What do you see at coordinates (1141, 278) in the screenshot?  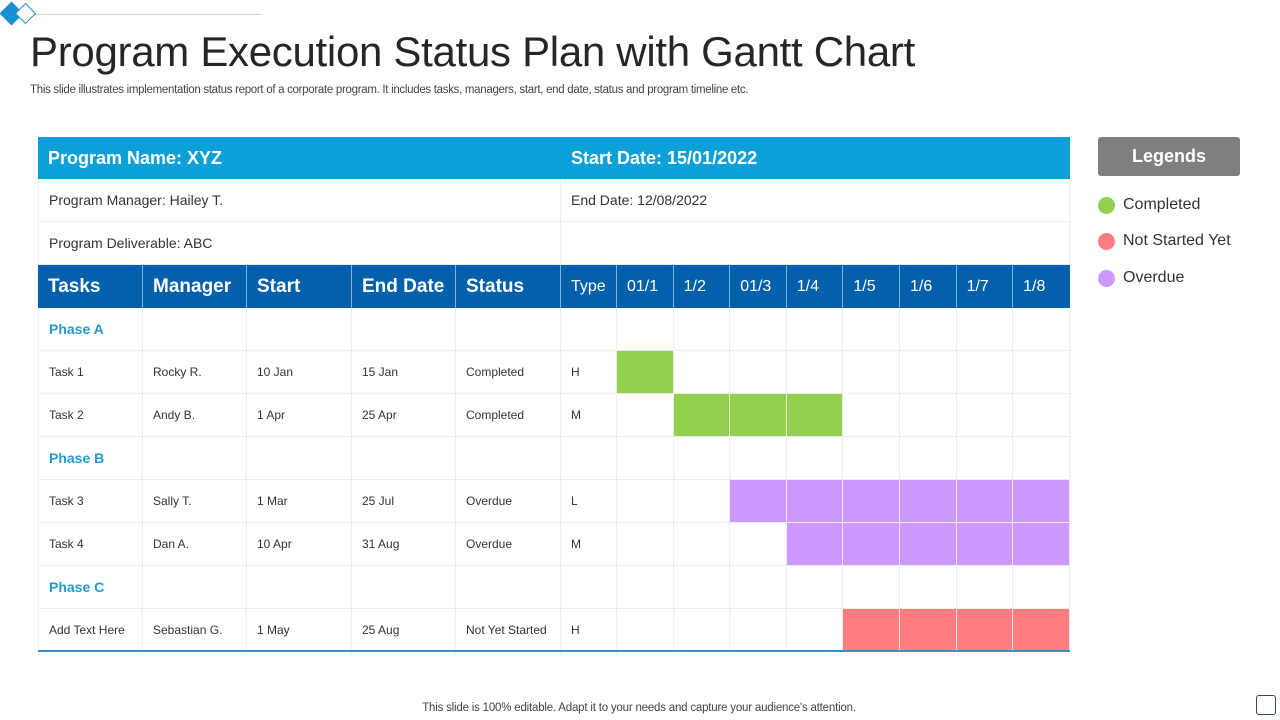 I see `legend-item-overdue: Overdue` at bounding box center [1141, 278].